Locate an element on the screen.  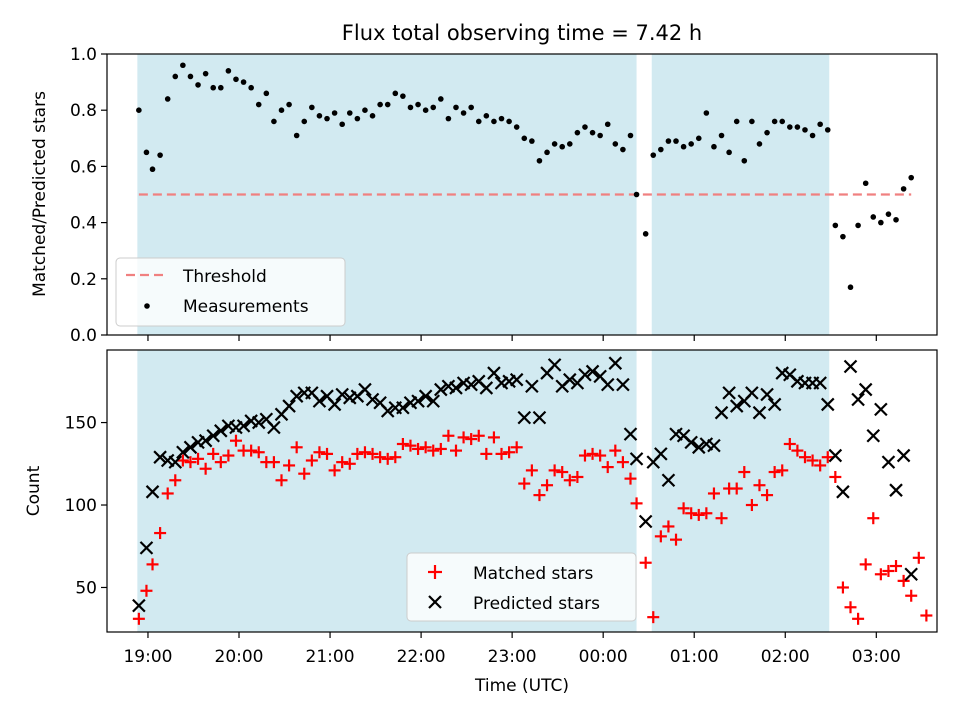
y-tick-label: 0.2 is located at coordinates (83, 280).